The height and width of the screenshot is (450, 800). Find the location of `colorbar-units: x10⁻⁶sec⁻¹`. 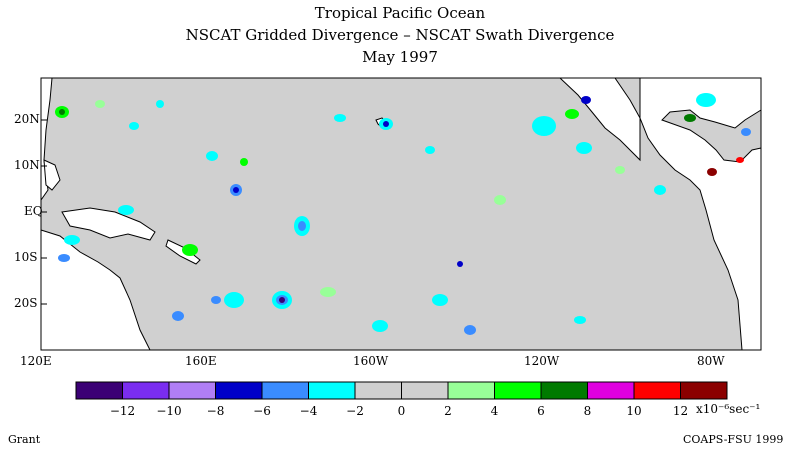

colorbar-units: x10⁻⁶sec⁻¹ is located at coordinates (728, 409).